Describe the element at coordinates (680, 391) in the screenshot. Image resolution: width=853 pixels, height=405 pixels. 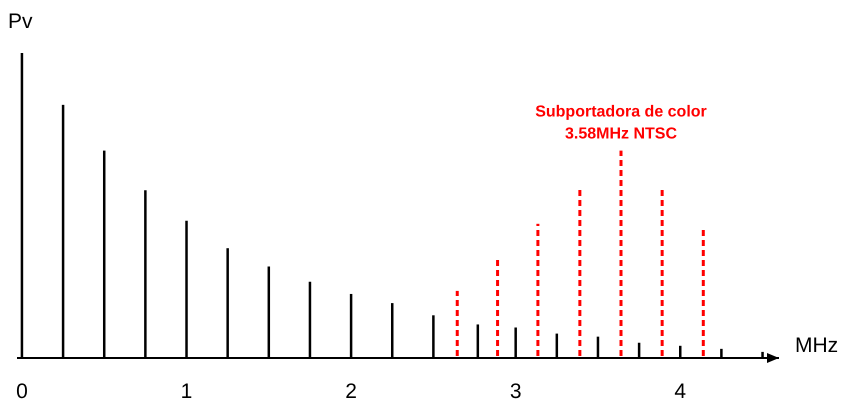
I see `x-tick-label: 4` at that location.